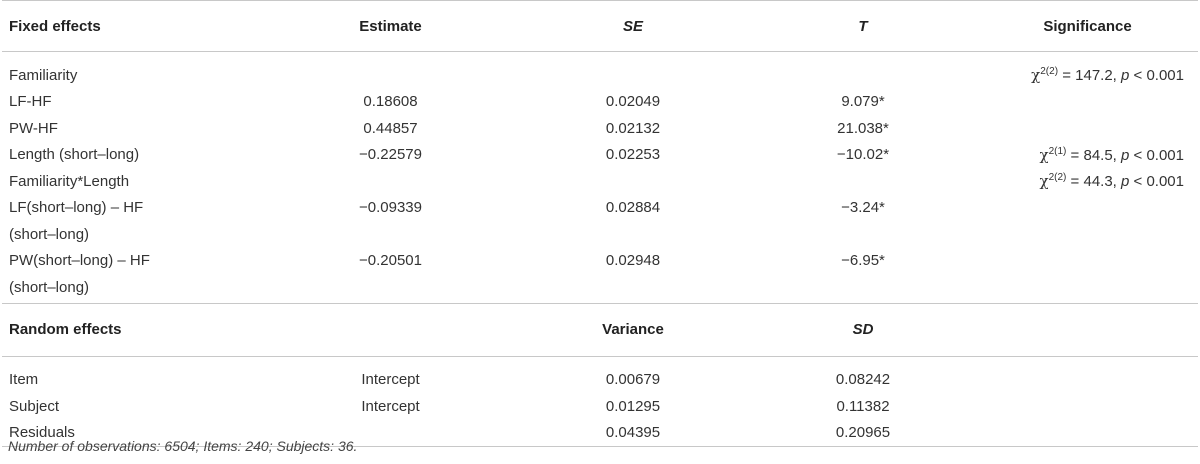 The width and height of the screenshot is (1200, 464). What do you see at coordinates (863, 155) in the screenshot?
I see `t-cell: −10.02*` at bounding box center [863, 155].